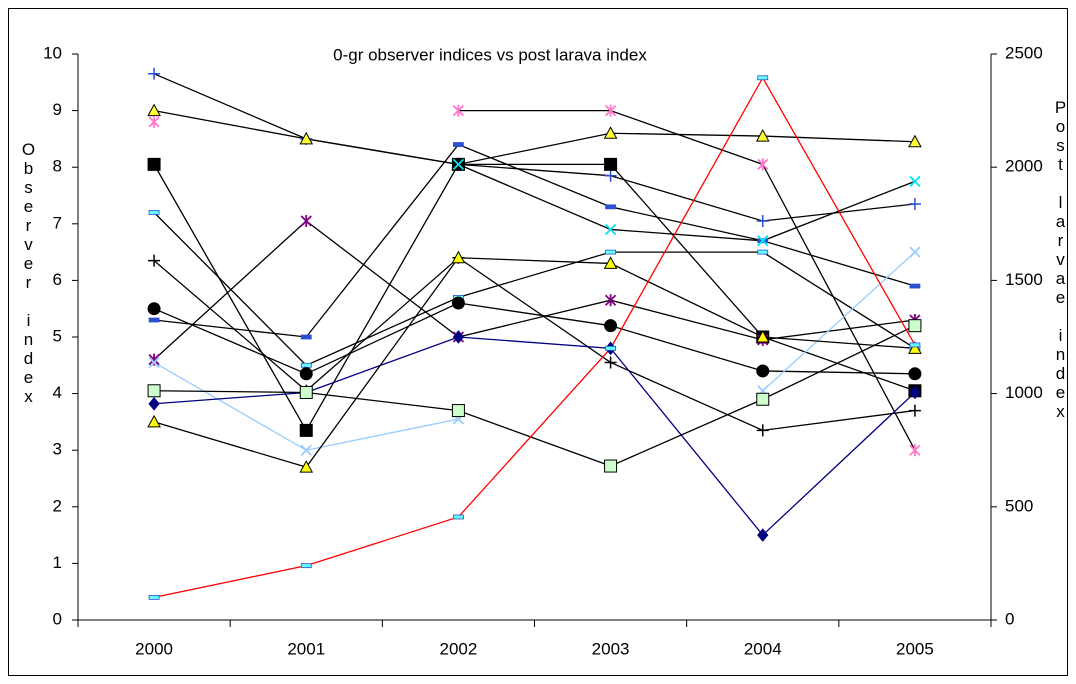 The width and height of the screenshot is (1076, 684). I want to click on y-axis-label: Observer index, so click(28, 273).